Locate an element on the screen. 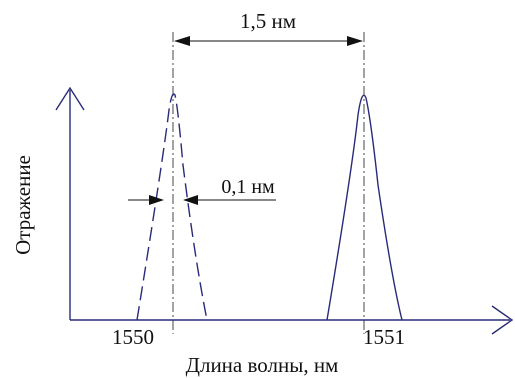 This screenshot has width=515, height=378. peak-1550-dashed is located at coordinates (172, 207).